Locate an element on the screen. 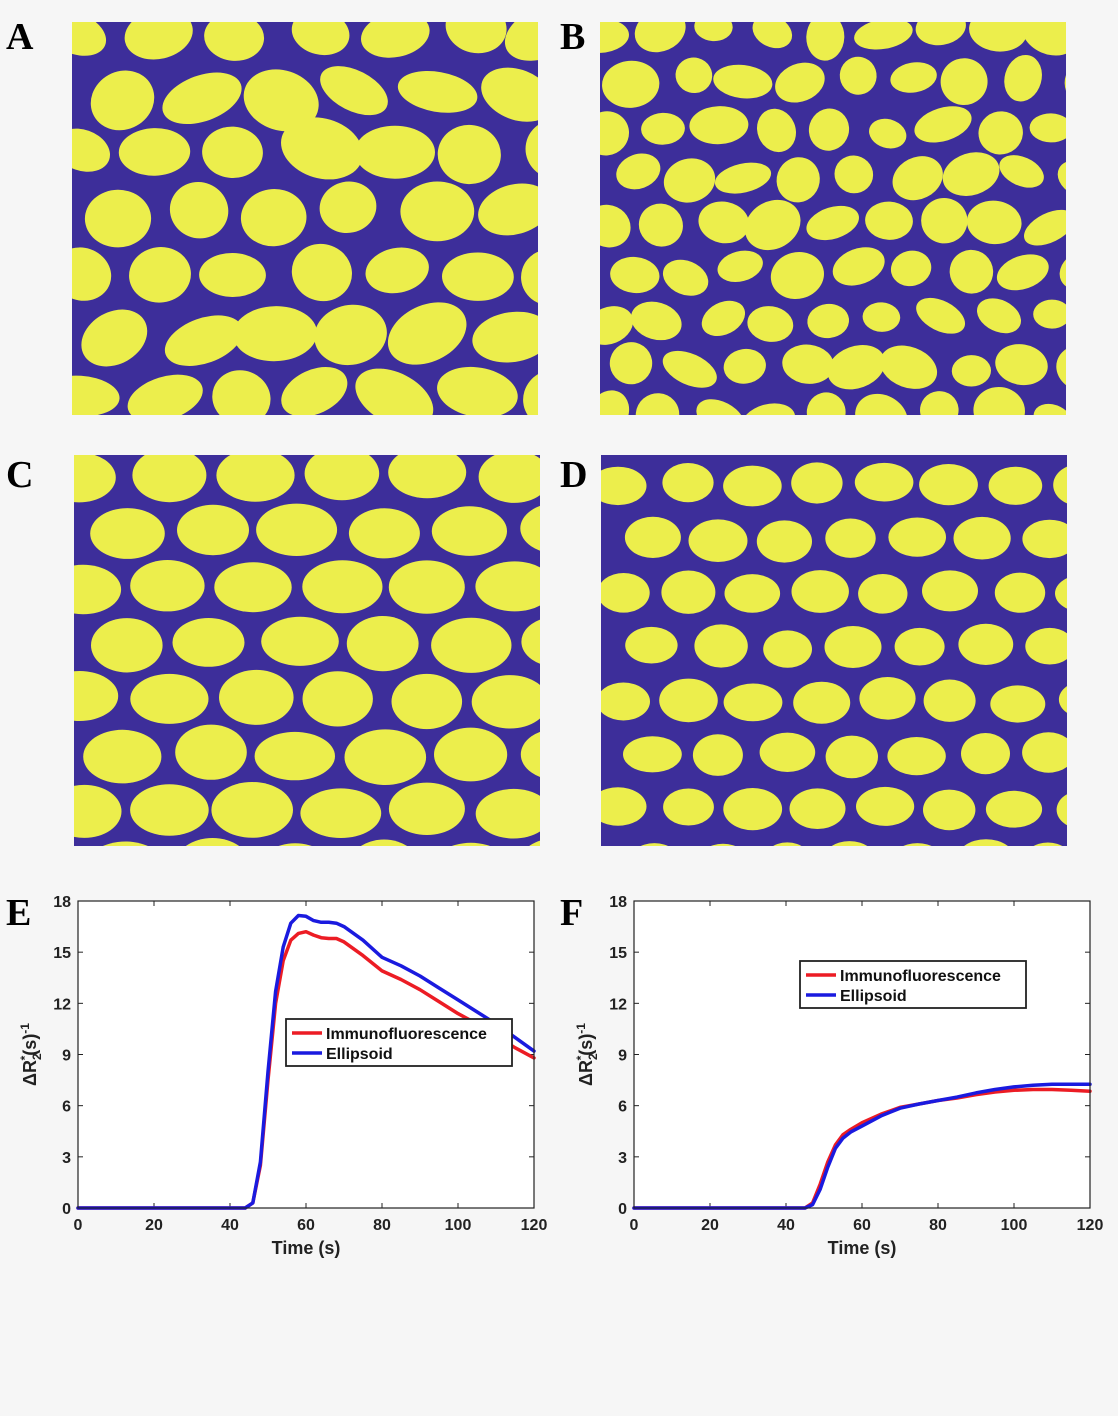 The height and width of the screenshot is (1416, 1118). plot-area is located at coordinates (862, 1054).